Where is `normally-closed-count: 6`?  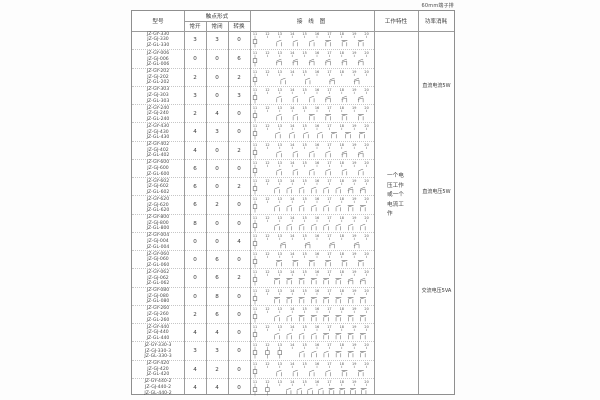
normally-closed-count: 6 is located at coordinates (217, 260).